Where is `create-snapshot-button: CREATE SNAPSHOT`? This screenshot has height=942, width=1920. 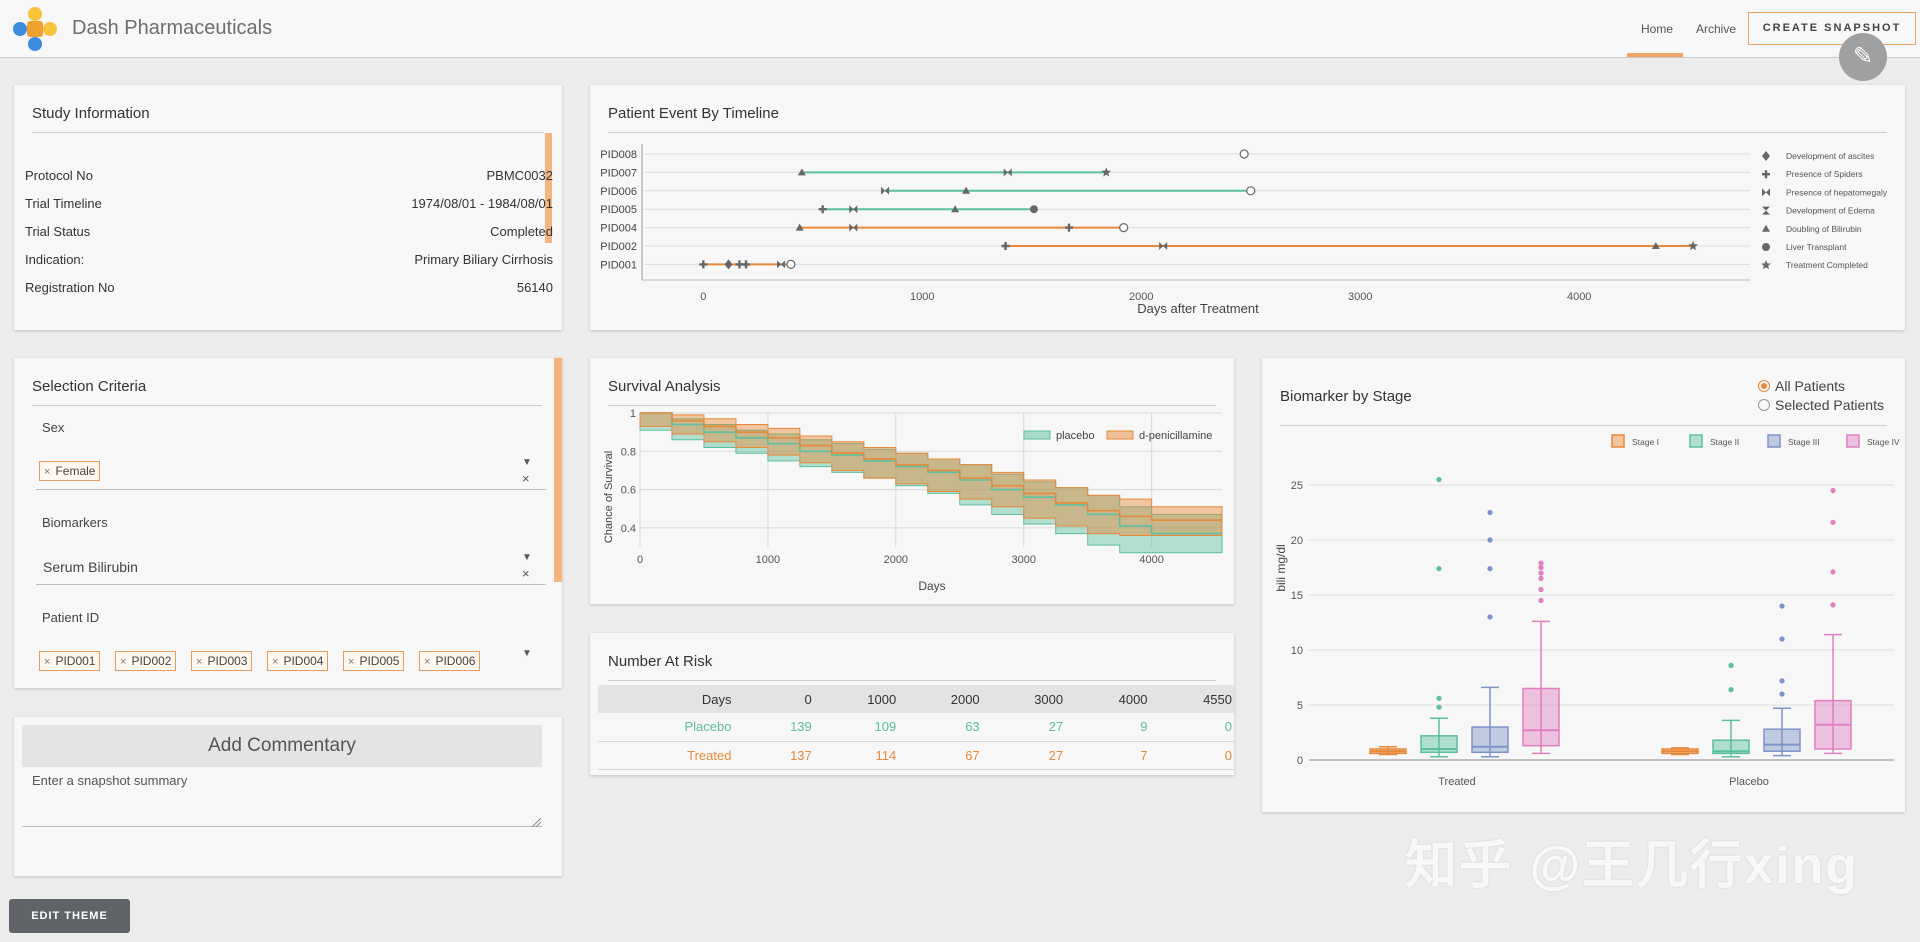 create-snapshot-button: CREATE SNAPSHOT is located at coordinates (1832, 28).